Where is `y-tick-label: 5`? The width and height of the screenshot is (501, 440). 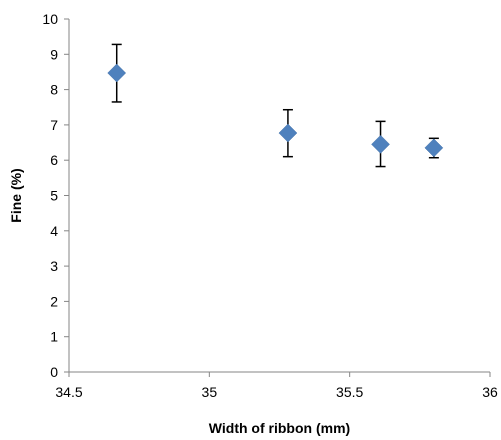 y-tick-label: 5 is located at coordinates (54, 196).